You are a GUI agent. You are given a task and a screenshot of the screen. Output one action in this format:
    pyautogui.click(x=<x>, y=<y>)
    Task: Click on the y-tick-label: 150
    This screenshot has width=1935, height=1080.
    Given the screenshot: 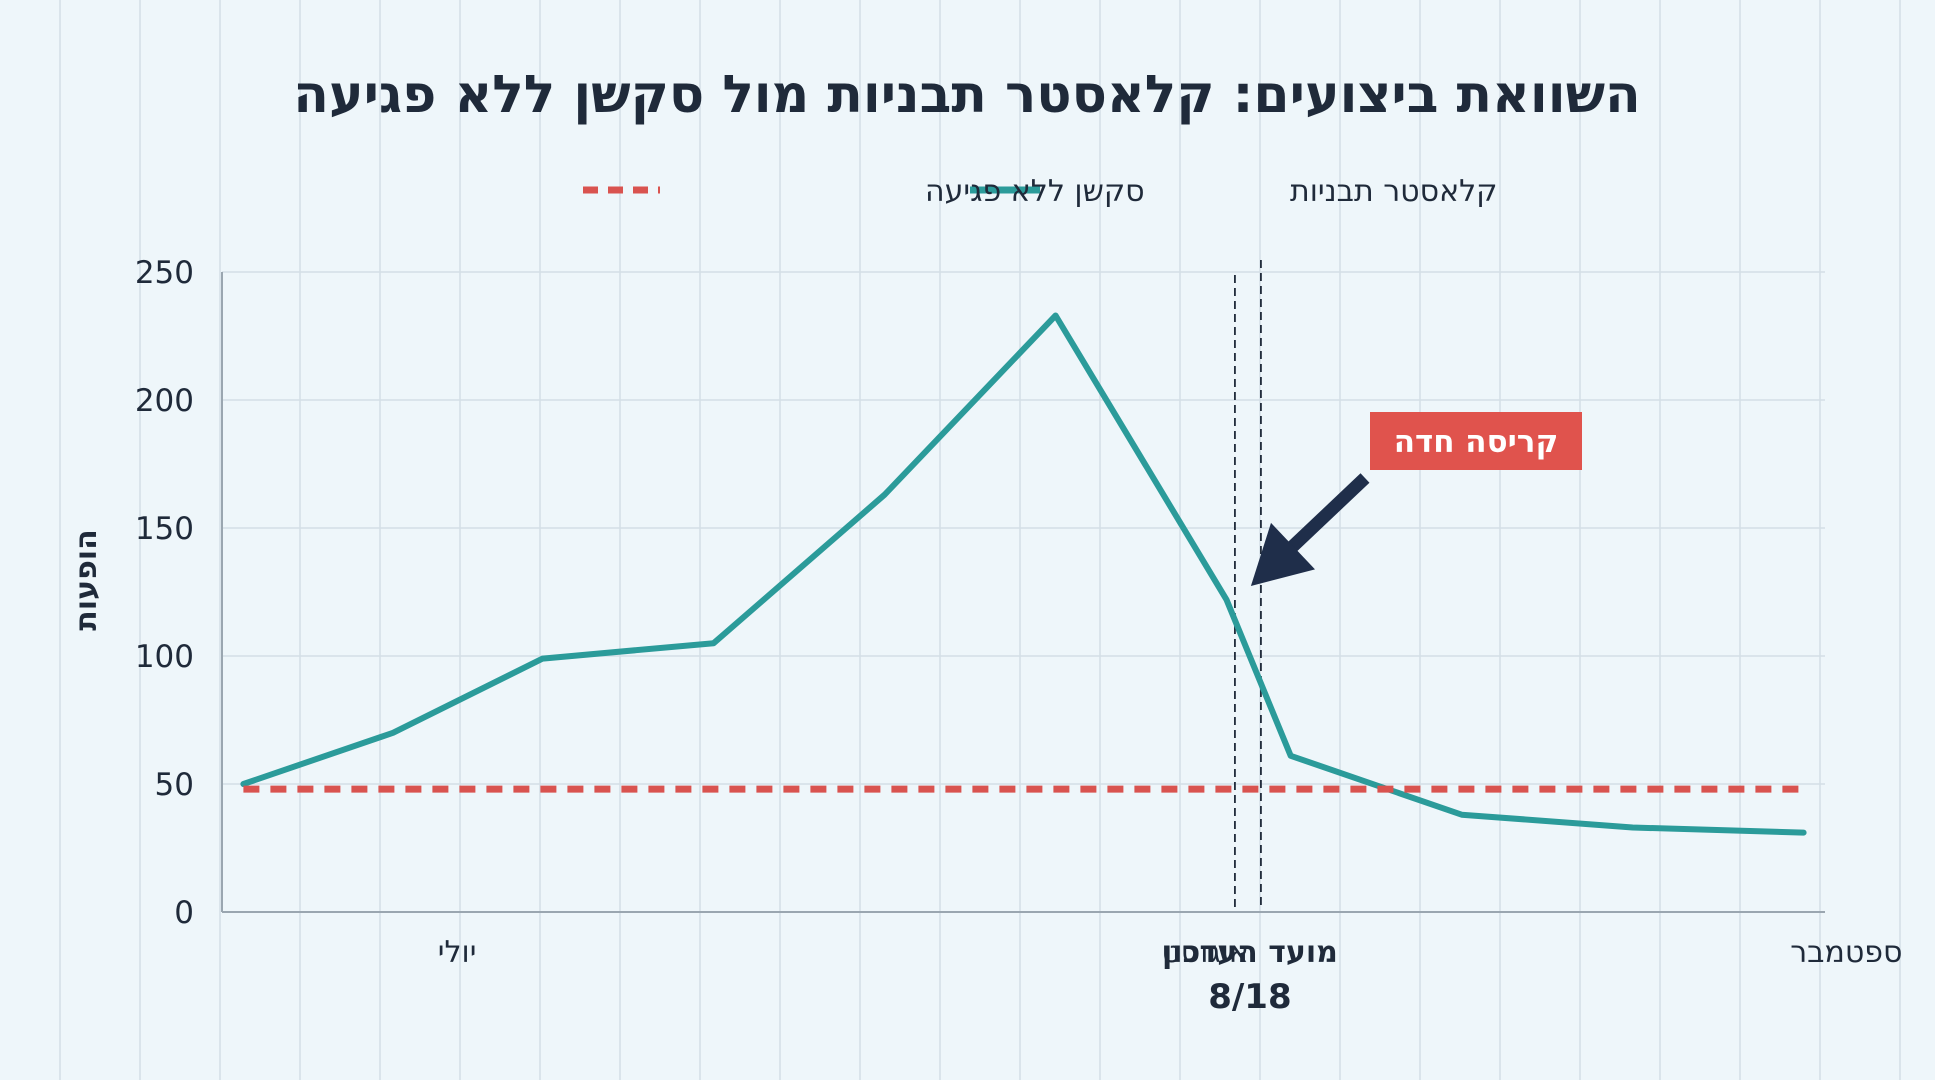 What is the action you would take?
    pyautogui.click(x=164, y=529)
    